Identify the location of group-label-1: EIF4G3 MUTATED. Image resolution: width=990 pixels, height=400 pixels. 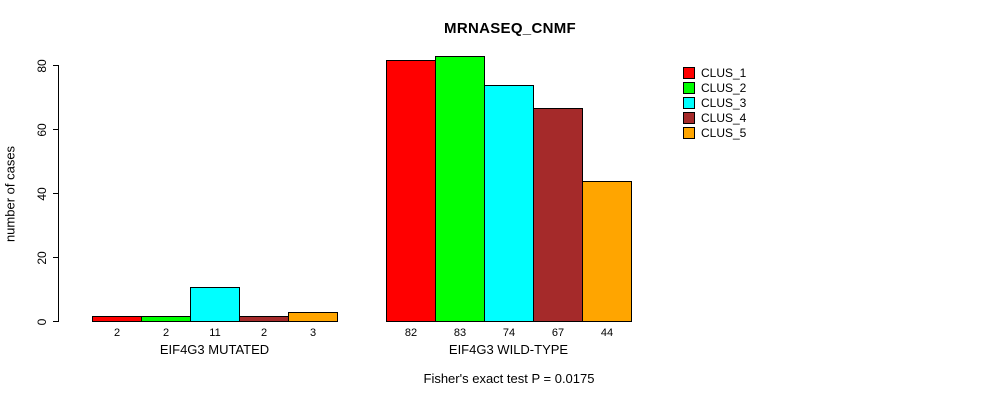
(214, 349).